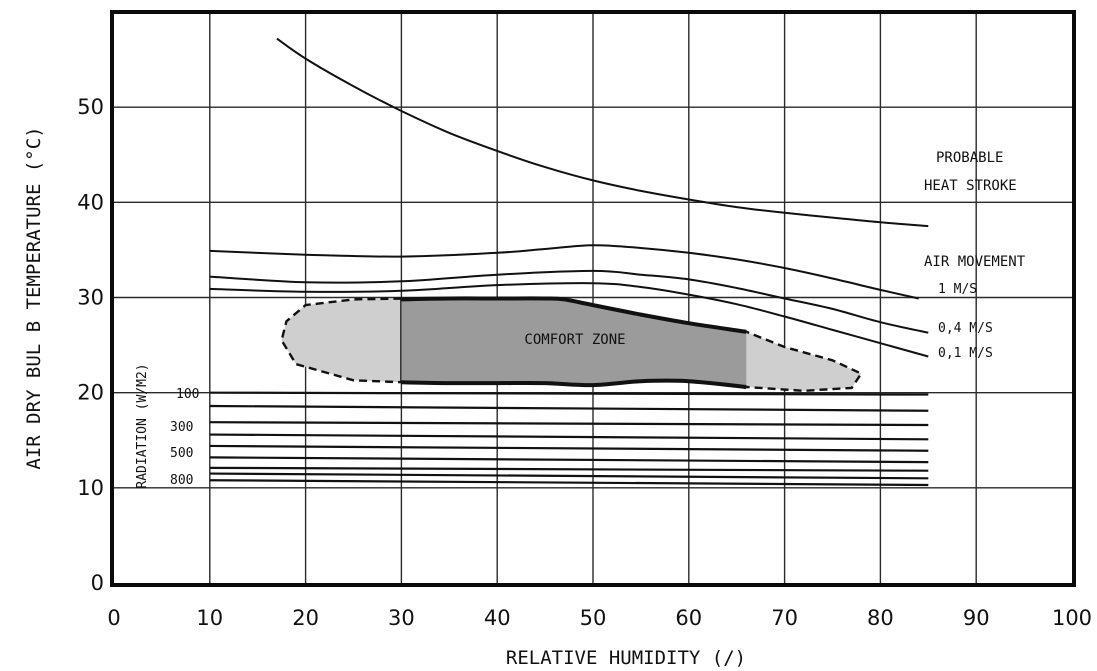  What do you see at coordinates (574, 383) in the screenshot?
I see `comfort-zone-lower-edge` at bounding box center [574, 383].